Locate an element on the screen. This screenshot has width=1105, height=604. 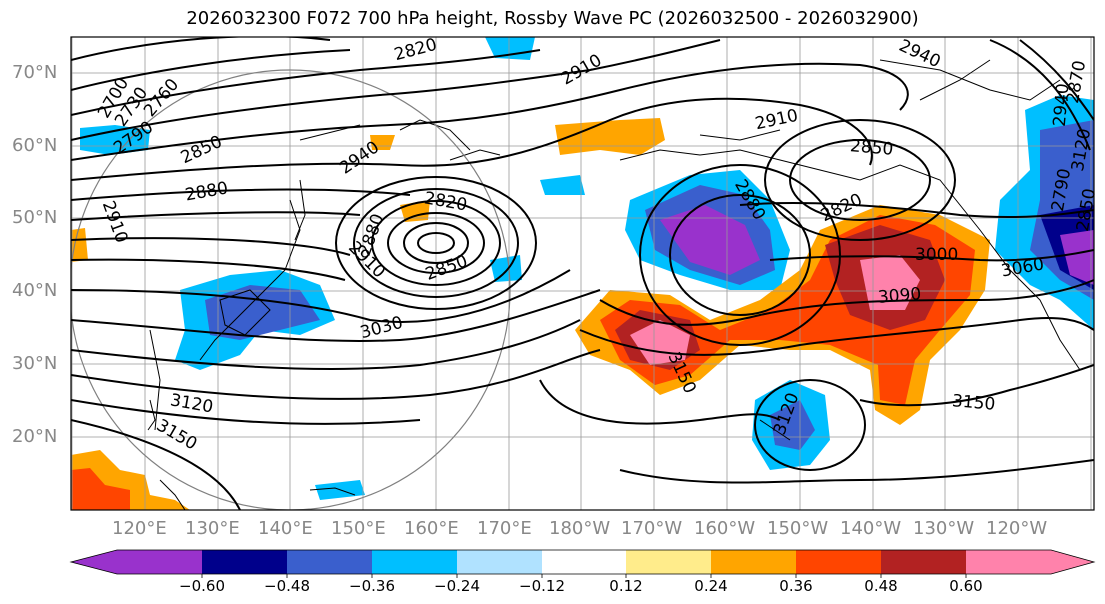
colorbar-extend-right is located at coordinates (1072, 562).